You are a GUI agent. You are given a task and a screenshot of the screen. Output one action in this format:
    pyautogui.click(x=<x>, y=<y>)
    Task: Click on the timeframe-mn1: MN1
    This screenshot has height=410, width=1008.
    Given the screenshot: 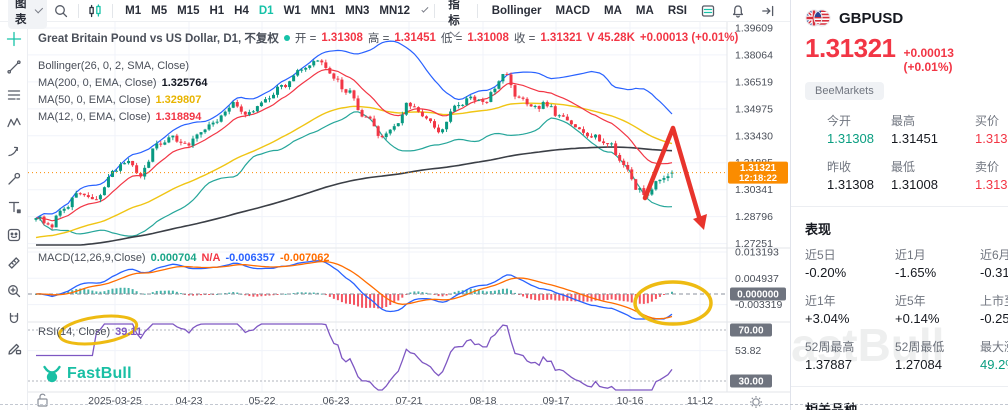 What is the action you would take?
    pyautogui.click(x=323, y=10)
    